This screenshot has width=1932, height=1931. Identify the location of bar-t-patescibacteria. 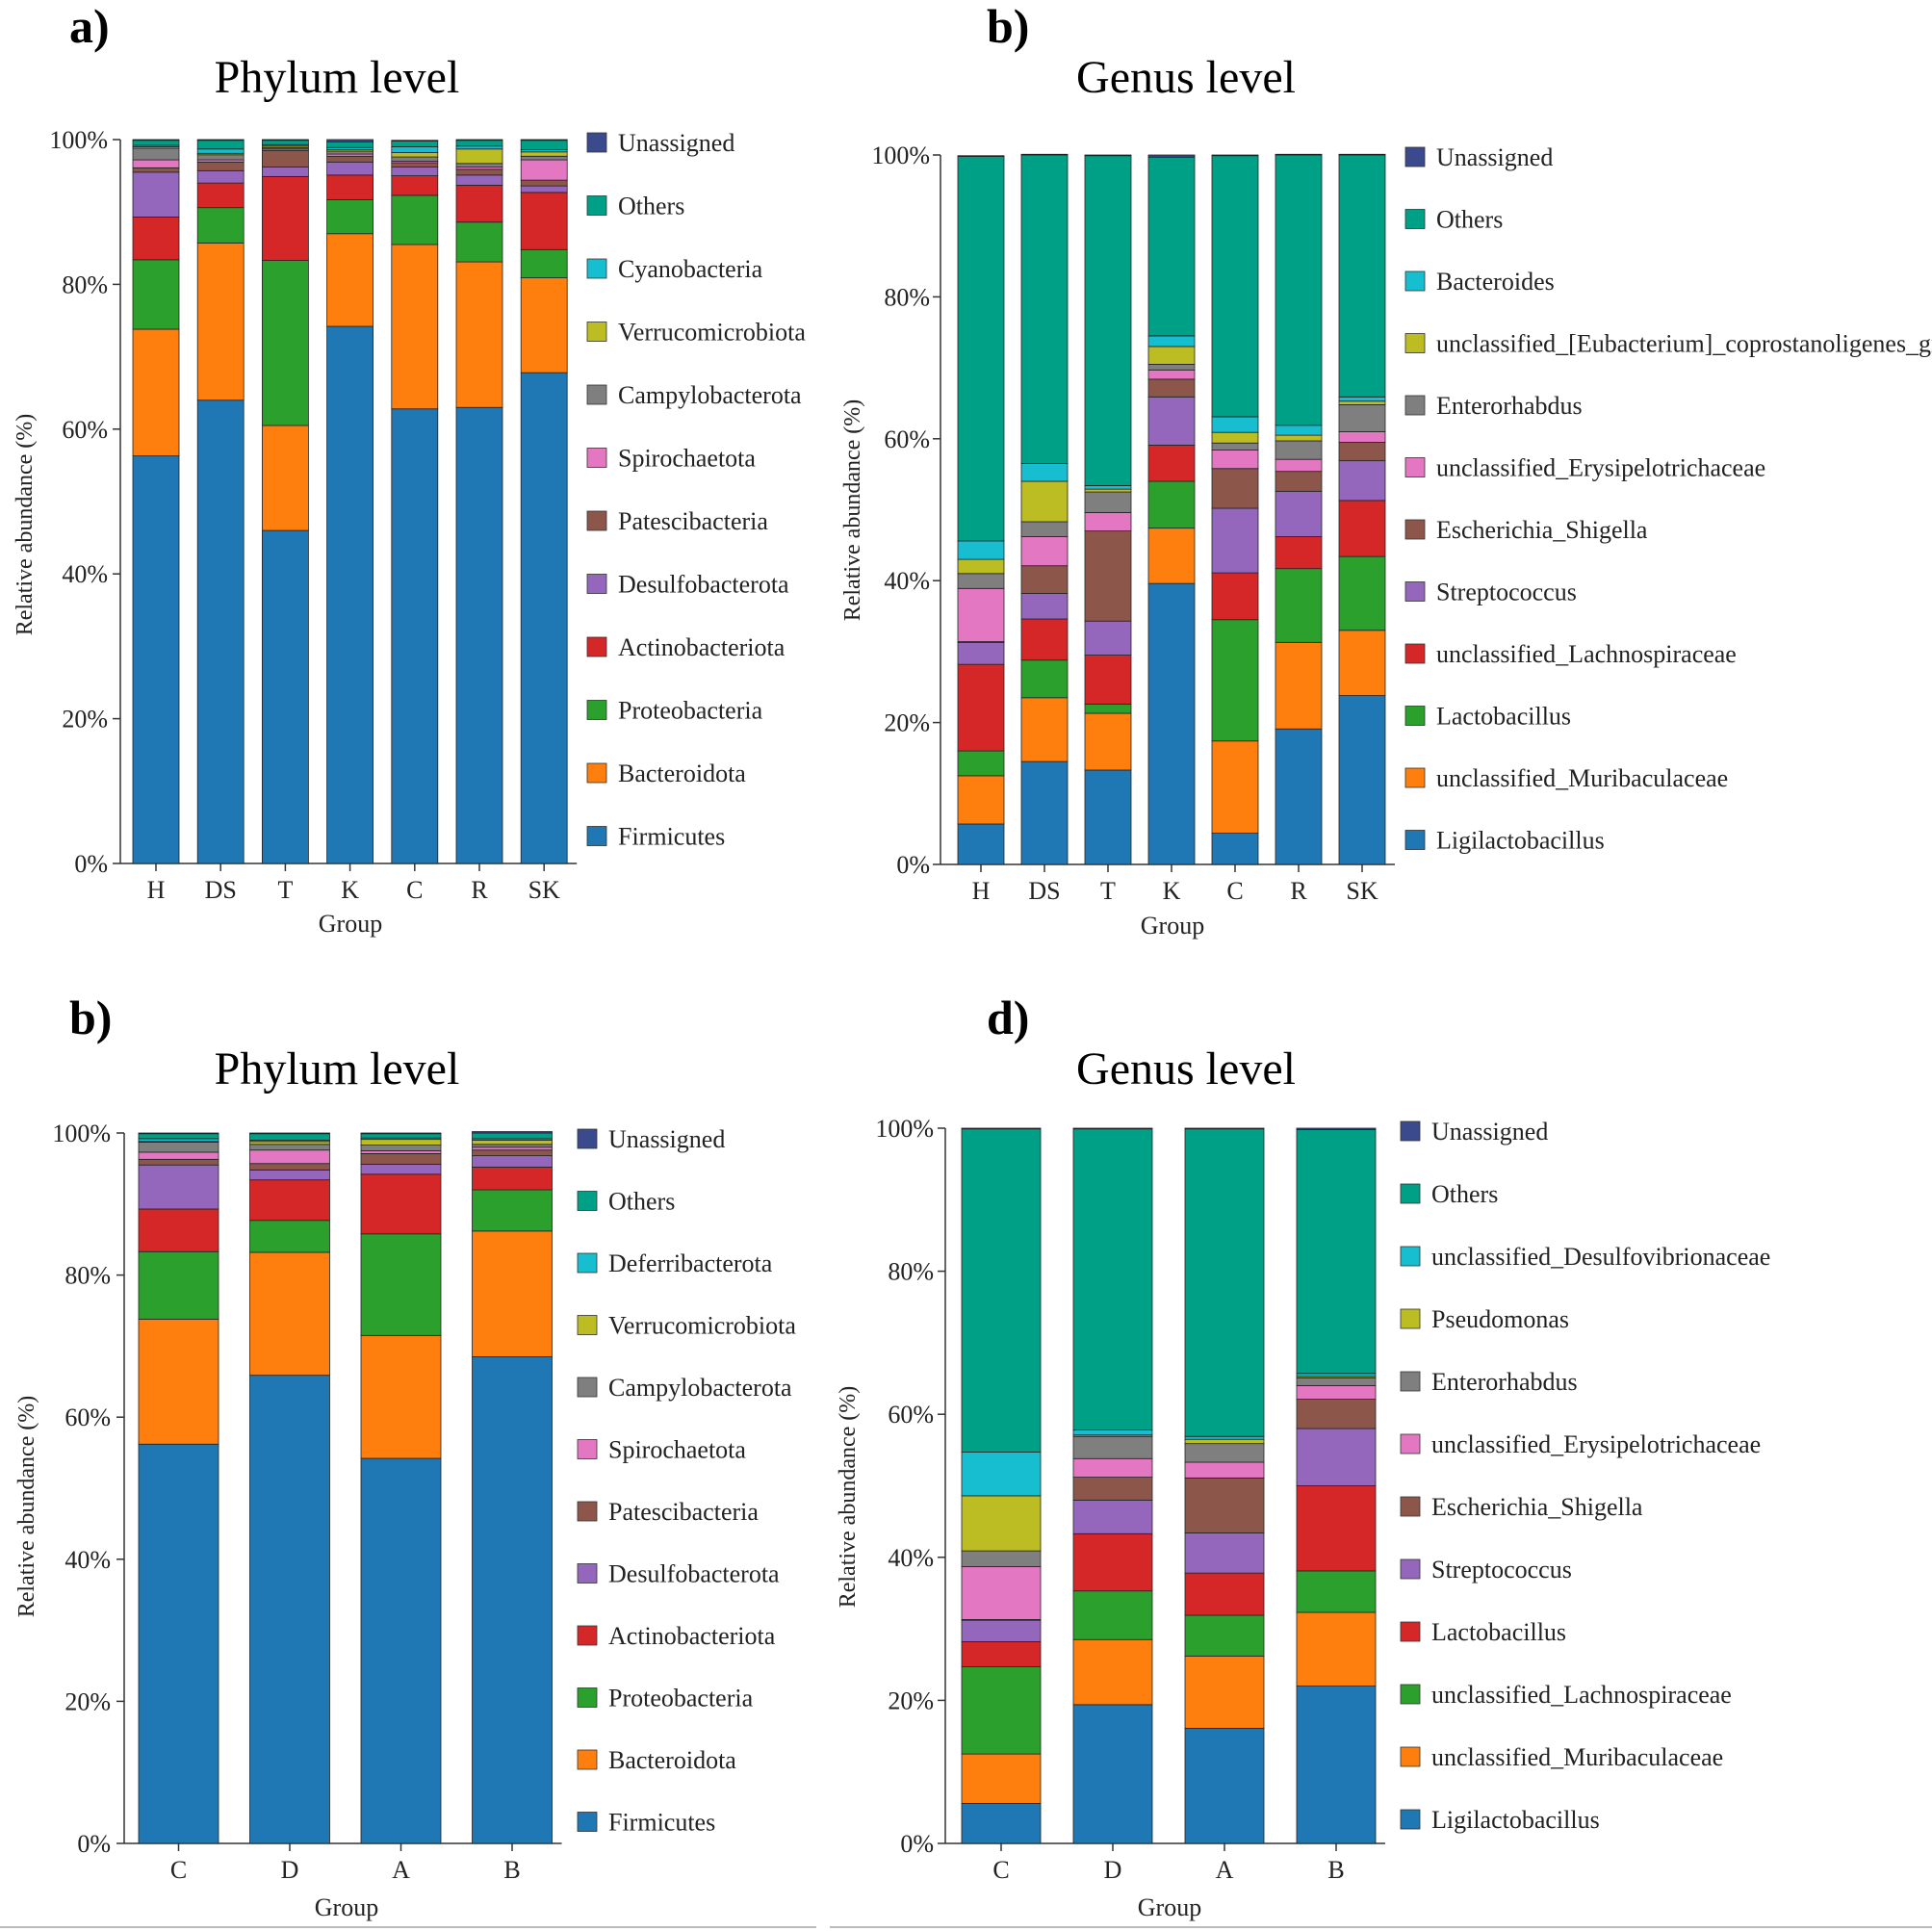
(285, 158).